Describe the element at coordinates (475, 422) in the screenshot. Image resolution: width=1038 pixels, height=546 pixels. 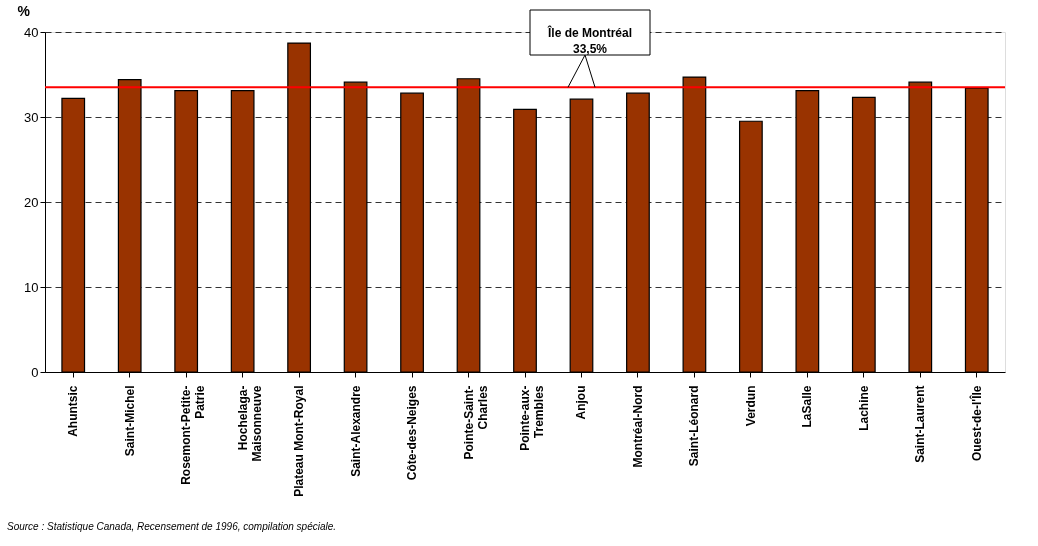
I see `x-tick-label: Pointe-Saint-Charles` at that location.